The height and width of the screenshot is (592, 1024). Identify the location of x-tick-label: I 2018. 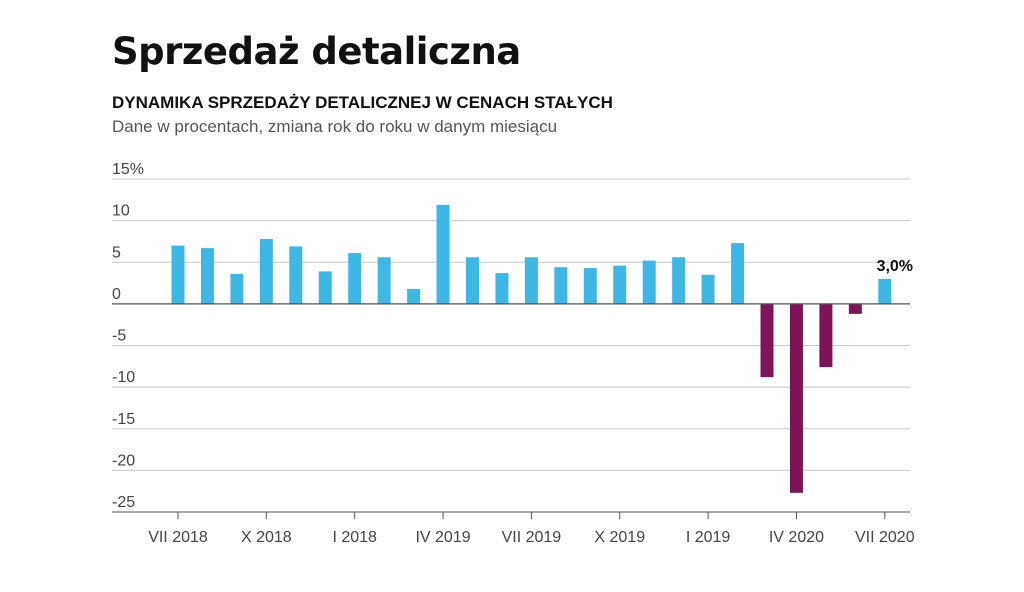
(354, 537).